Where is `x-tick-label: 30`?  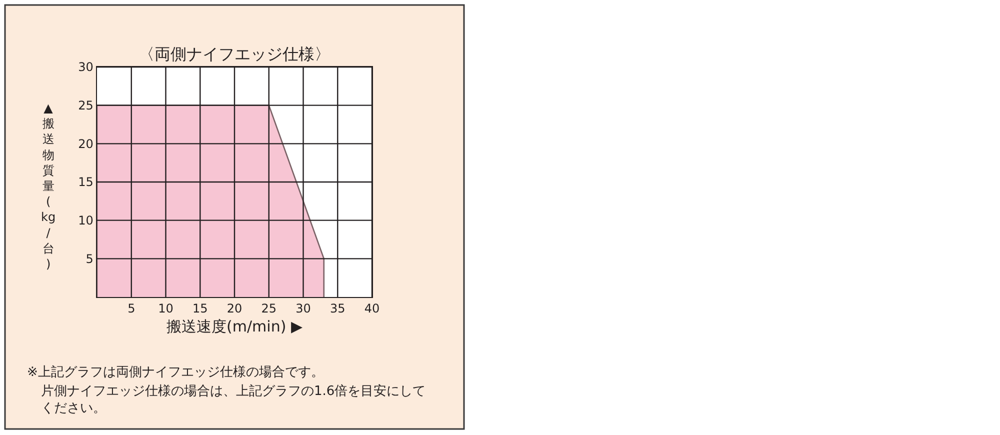
x-tick-label: 30 is located at coordinates (303, 309).